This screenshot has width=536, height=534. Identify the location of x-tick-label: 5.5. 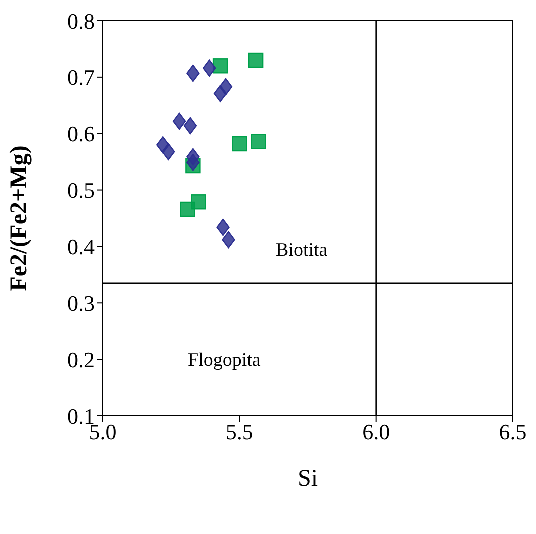
(240, 432).